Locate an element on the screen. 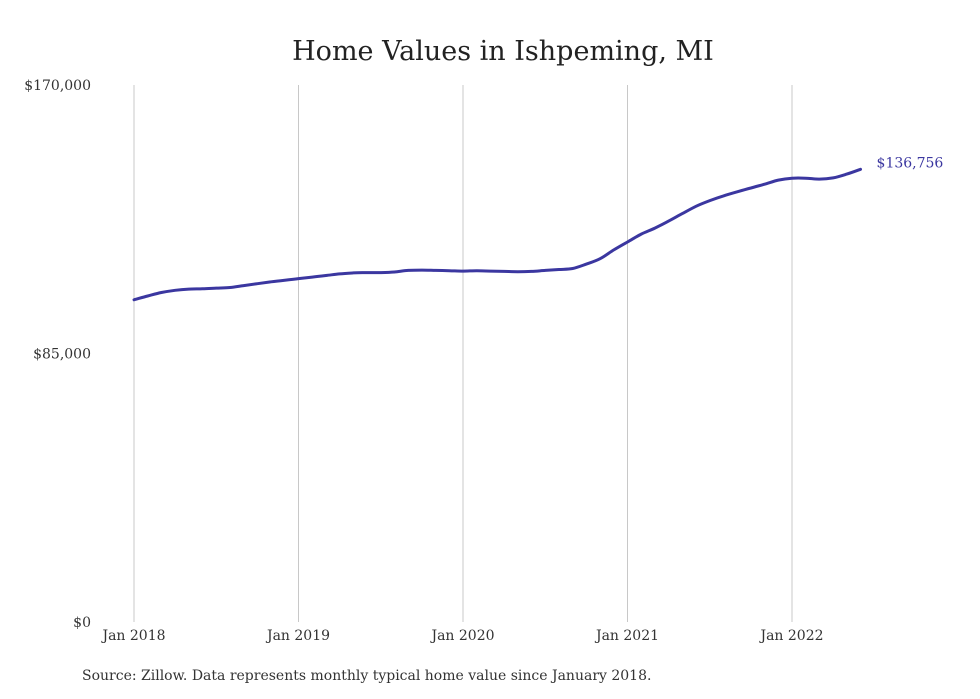 The image size is (980, 699). y-tick-label: $85,000 is located at coordinates (62, 355).